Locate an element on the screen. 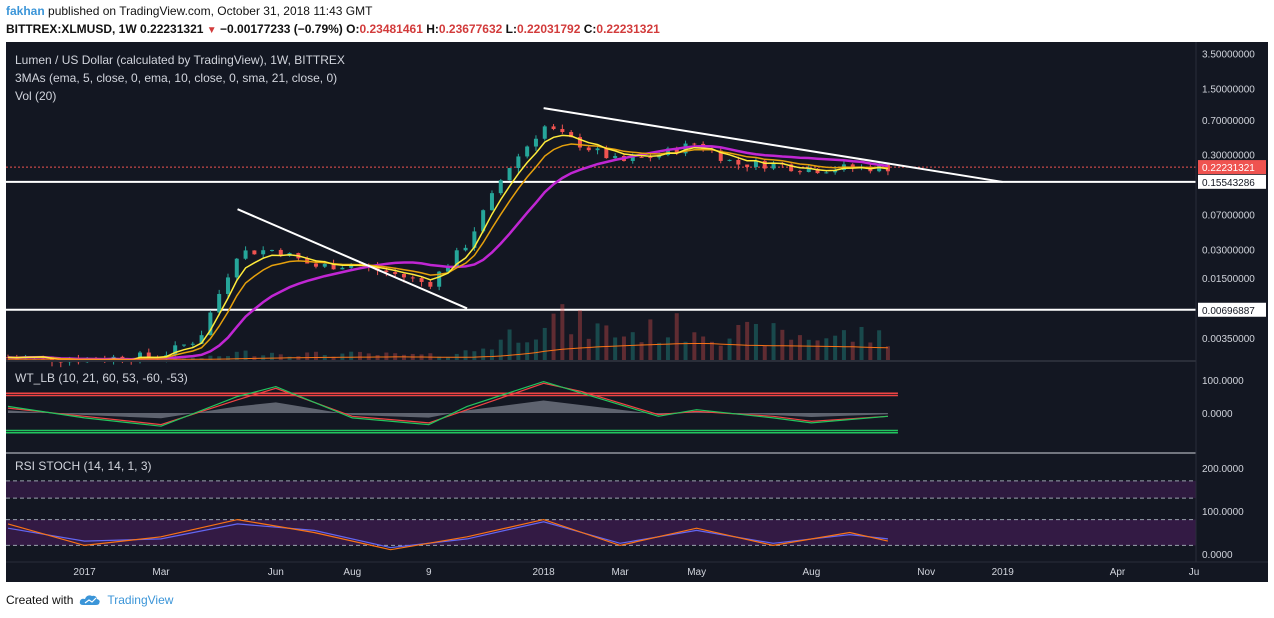 The image size is (1274, 618). volume-ma-line is located at coordinates (448, 351).